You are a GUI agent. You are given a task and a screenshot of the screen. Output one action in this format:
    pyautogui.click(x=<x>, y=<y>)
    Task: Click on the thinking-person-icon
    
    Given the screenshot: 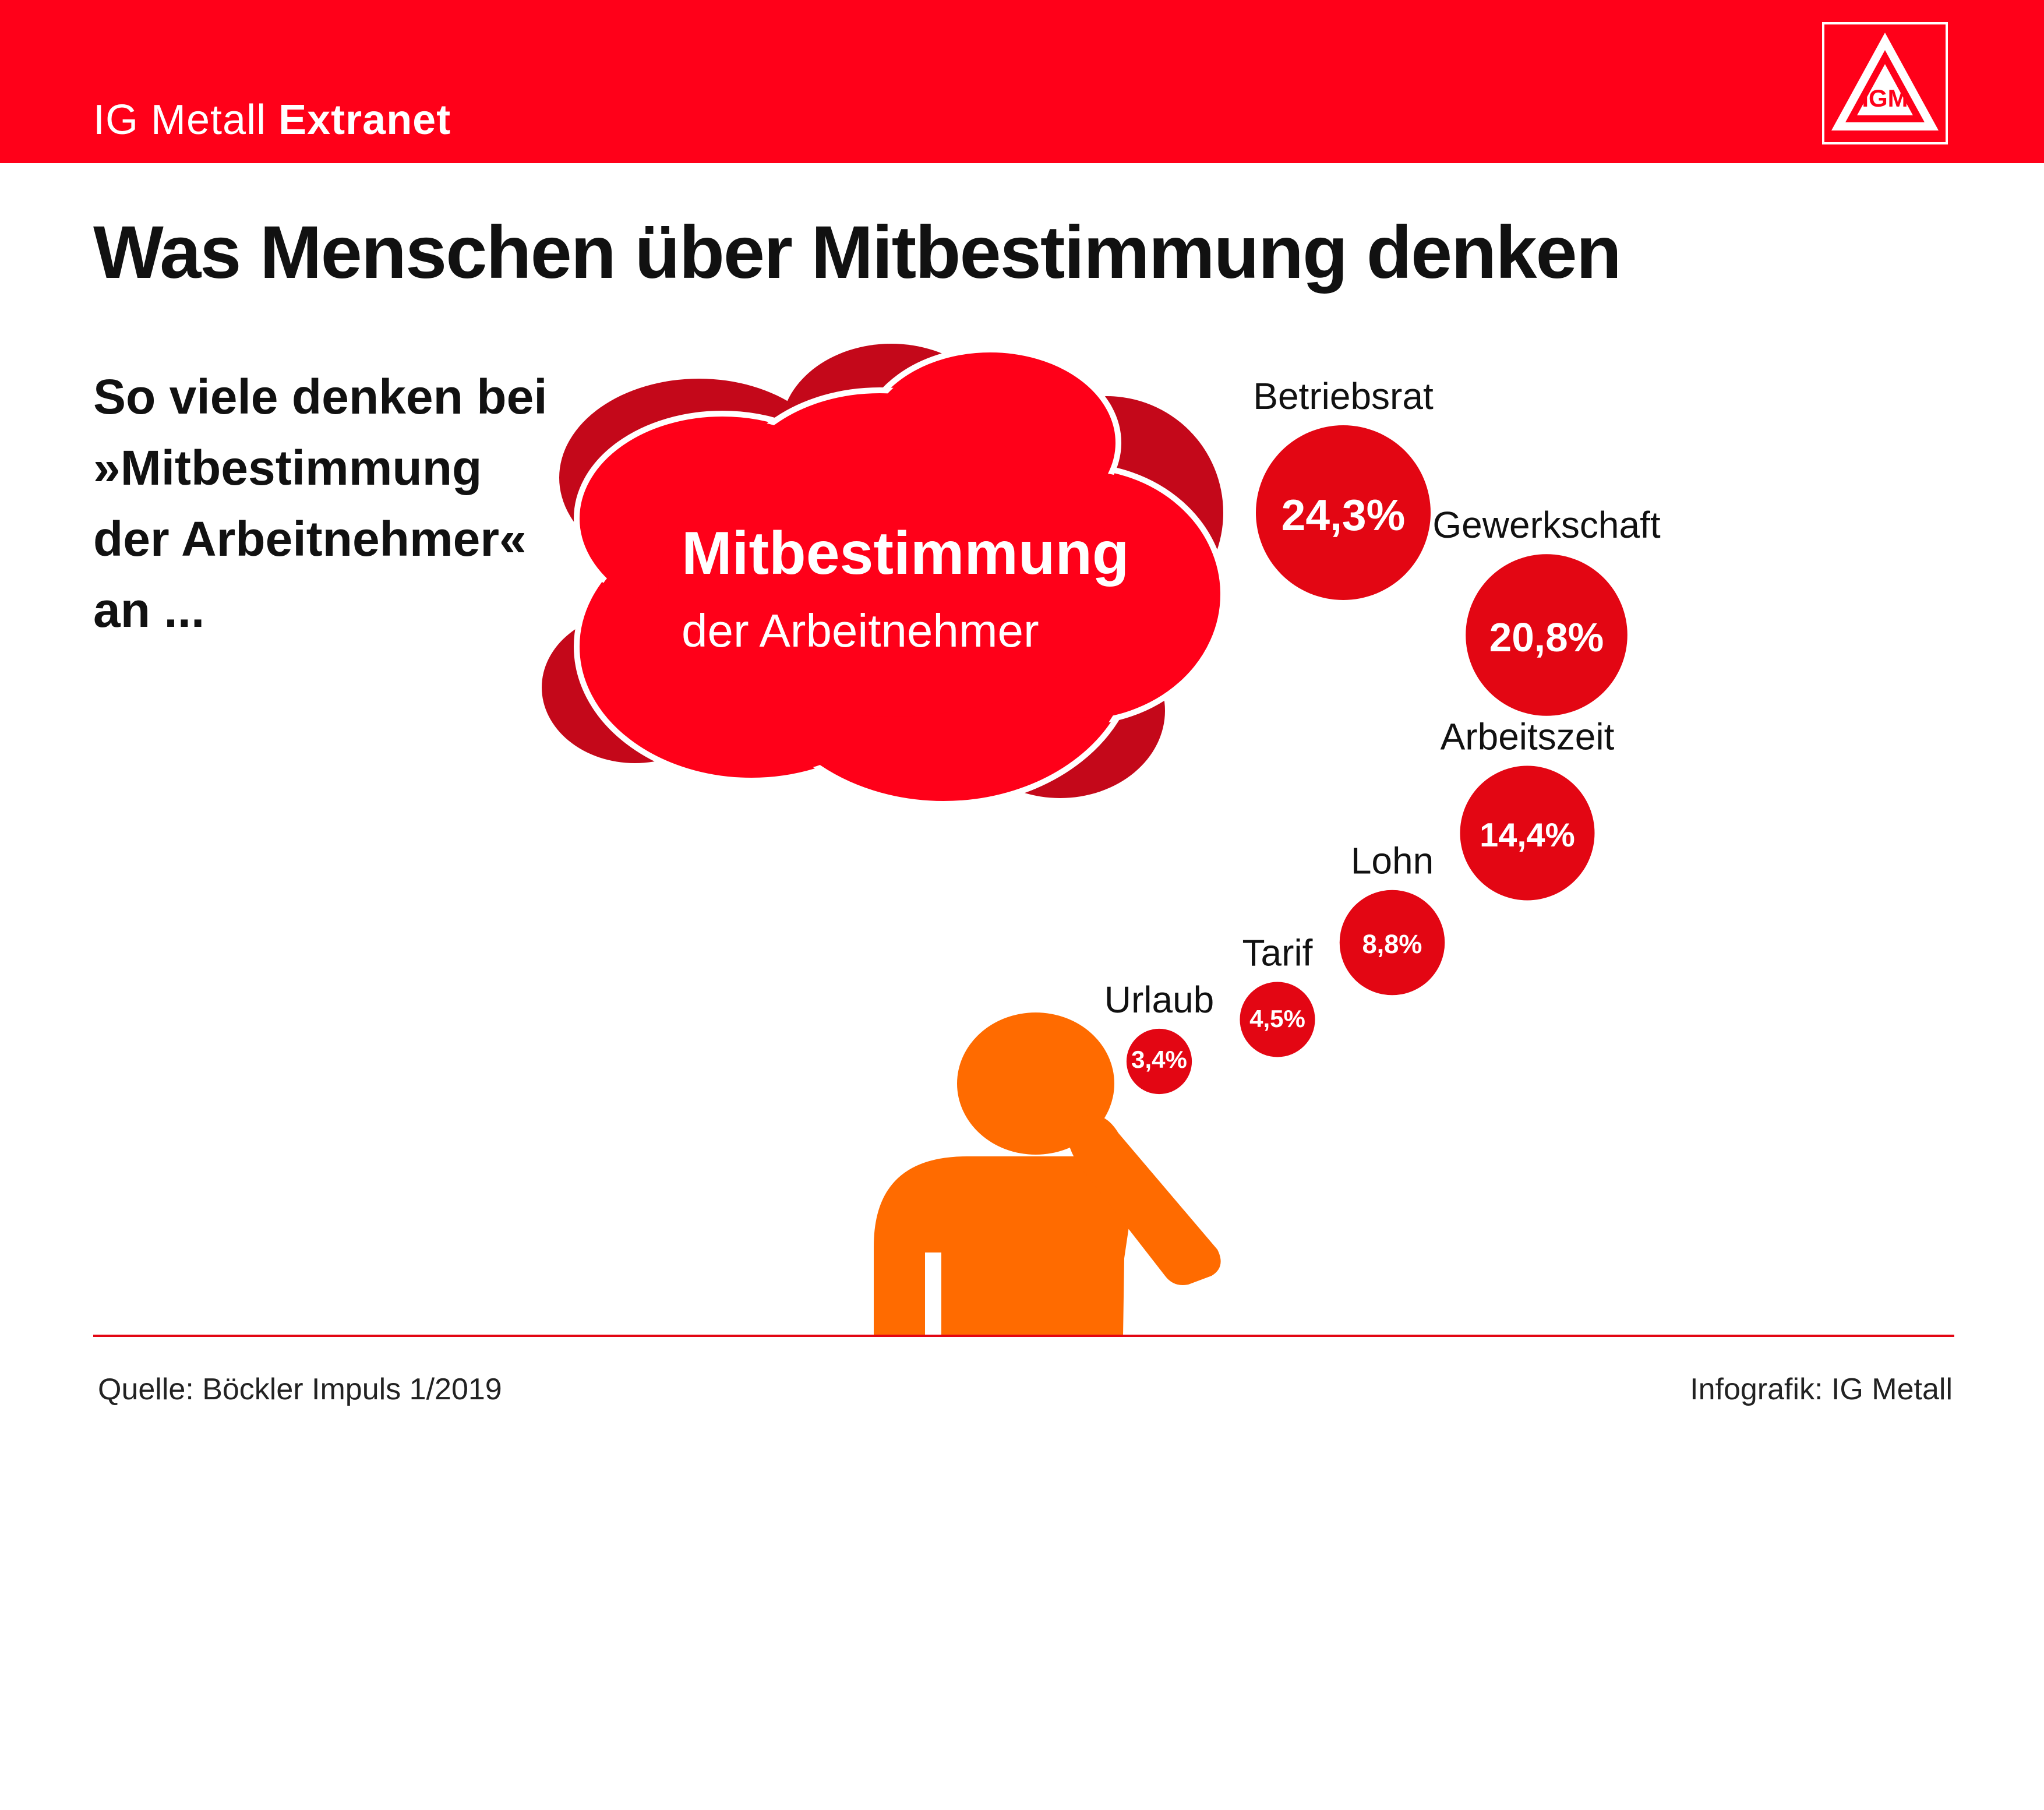 What is the action you would take?
    pyautogui.click(x=1047, y=1175)
    